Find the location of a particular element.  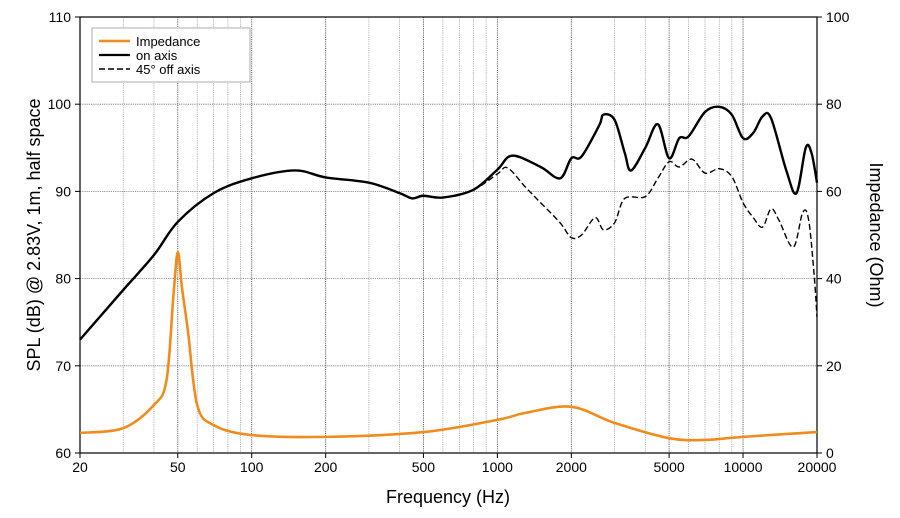

y2-tick-label: 0 is located at coordinates (830, 453).